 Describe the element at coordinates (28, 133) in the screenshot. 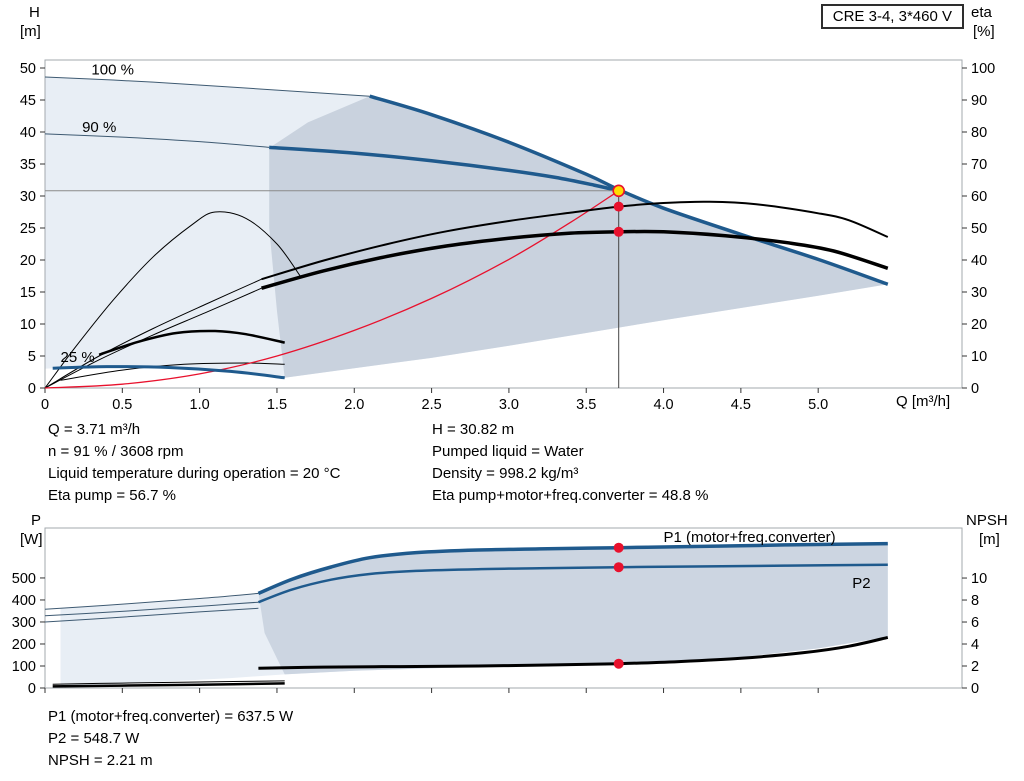

I see `y-tick-label-left: 40` at that location.